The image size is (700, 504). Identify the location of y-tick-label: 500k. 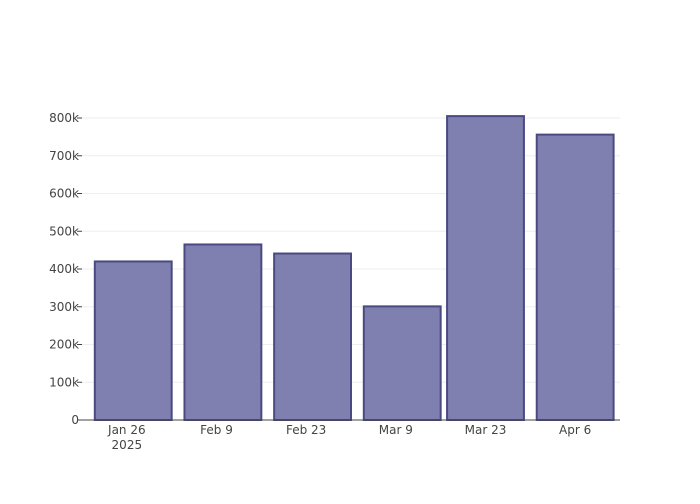
(64, 231).